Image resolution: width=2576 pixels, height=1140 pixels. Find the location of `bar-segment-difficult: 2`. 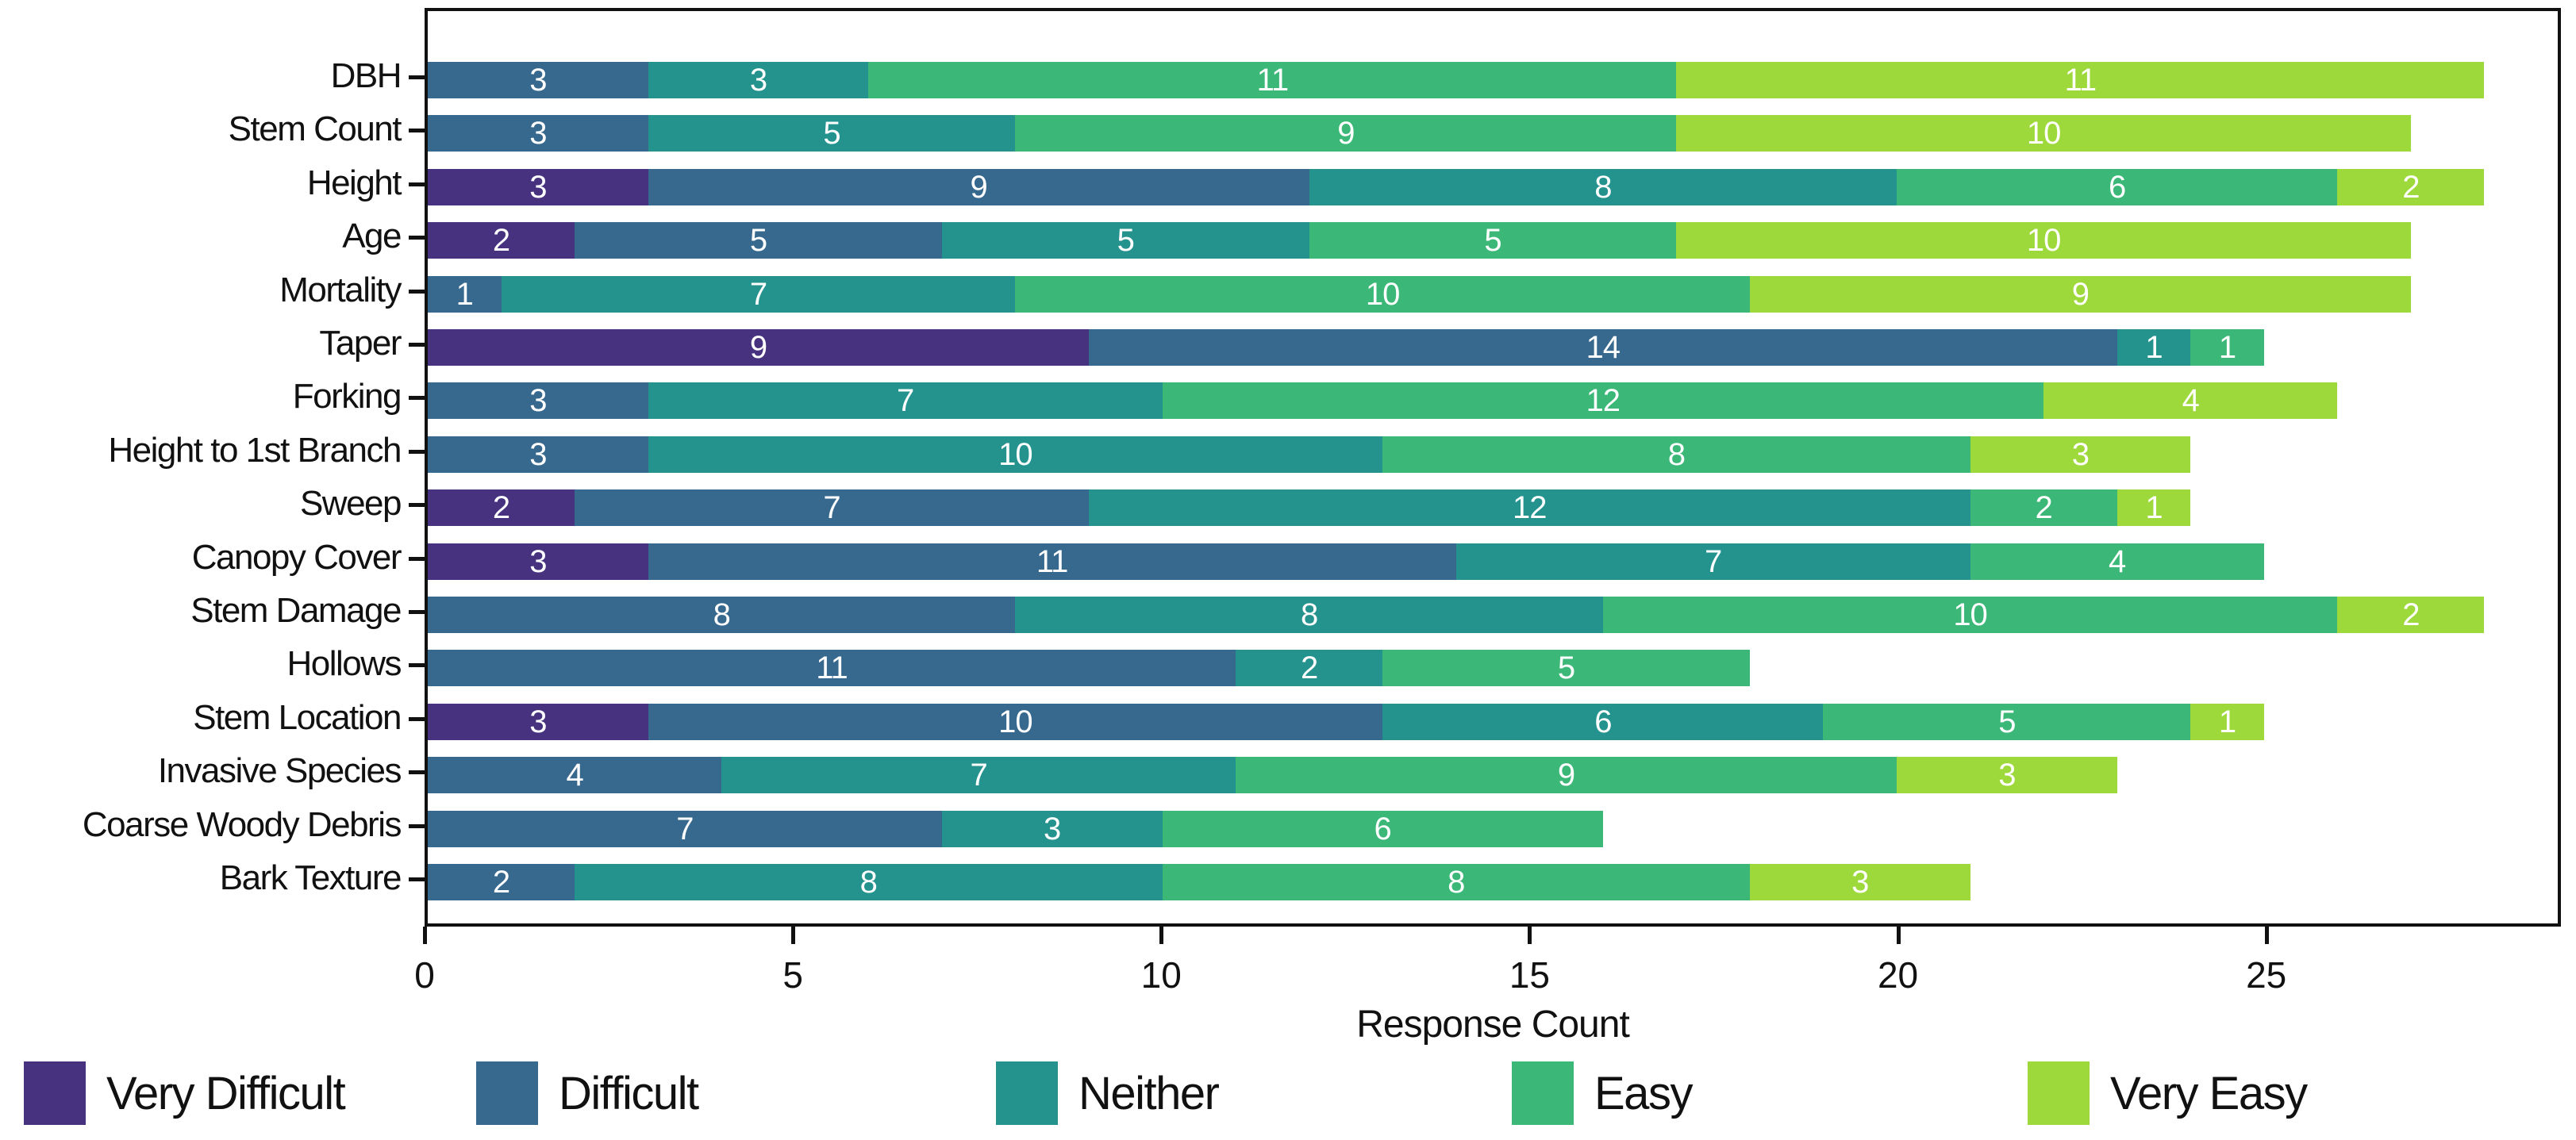

bar-segment-difficult: 2 is located at coordinates (501, 882).